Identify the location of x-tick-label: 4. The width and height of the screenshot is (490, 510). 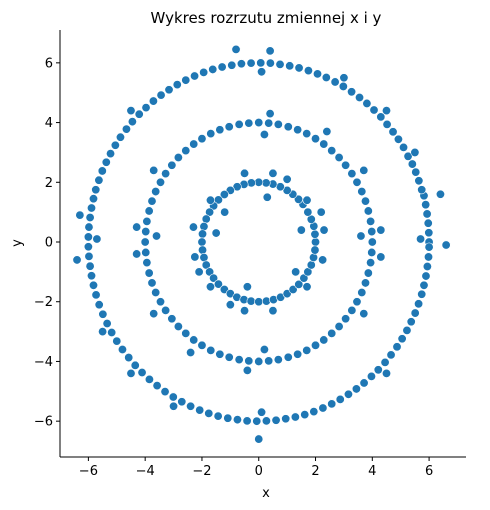
(372, 471).